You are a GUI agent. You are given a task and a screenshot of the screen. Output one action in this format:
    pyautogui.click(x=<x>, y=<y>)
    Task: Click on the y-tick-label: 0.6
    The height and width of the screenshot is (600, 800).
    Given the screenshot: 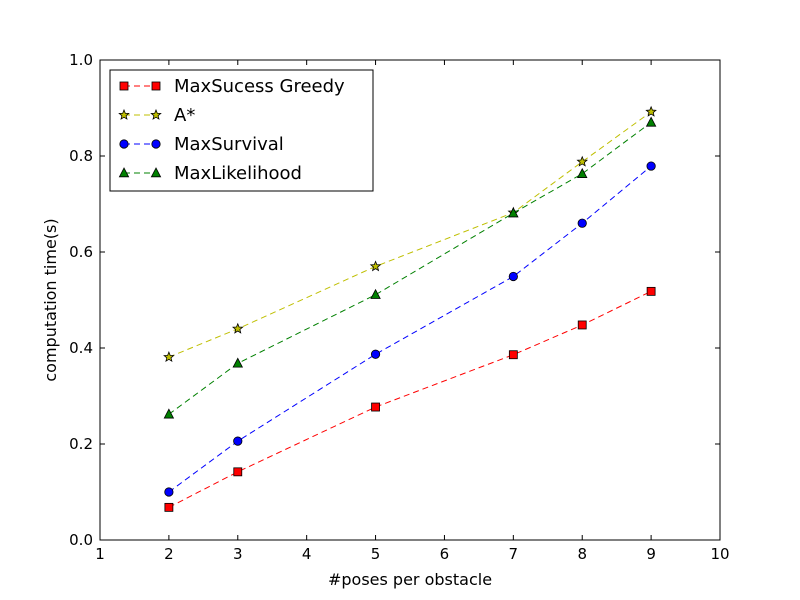 What is the action you would take?
    pyautogui.click(x=81, y=252)
    